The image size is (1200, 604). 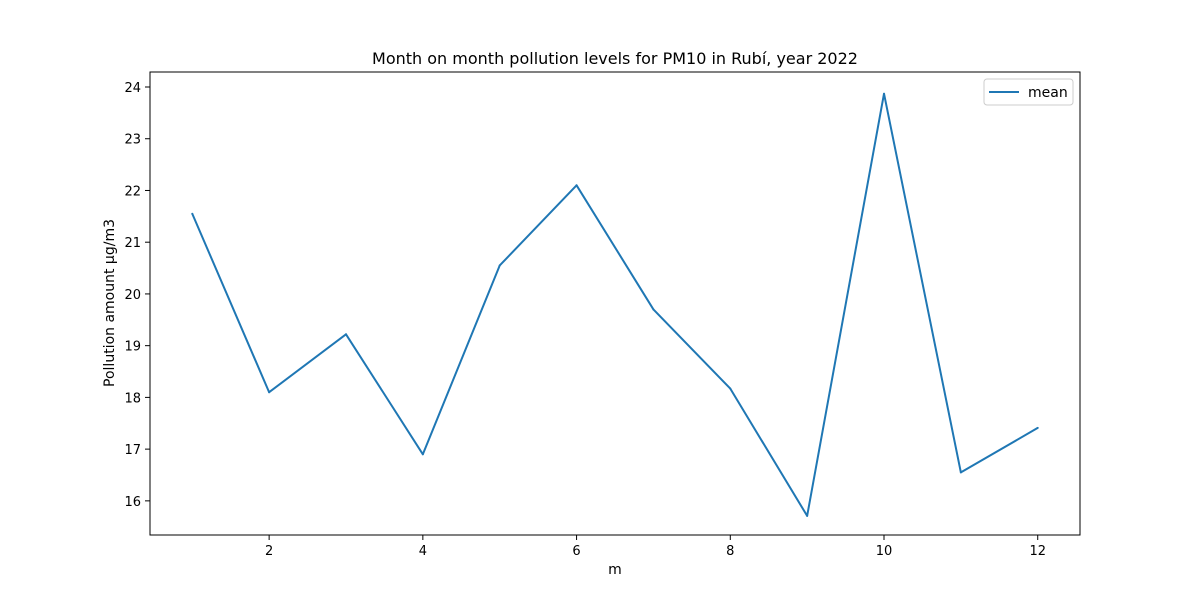 I want to click on x-tick-label: 10, so click(x=884, y=551).